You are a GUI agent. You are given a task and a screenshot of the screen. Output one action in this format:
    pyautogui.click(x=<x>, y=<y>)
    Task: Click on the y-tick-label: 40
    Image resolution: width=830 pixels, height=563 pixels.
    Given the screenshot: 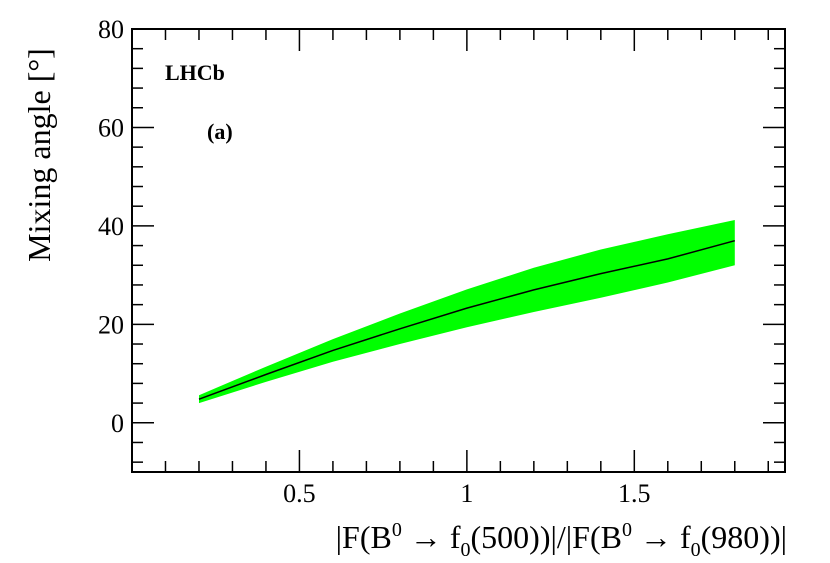 What is the action you would take?
    pyautogui.click(x=111, y=226)
    